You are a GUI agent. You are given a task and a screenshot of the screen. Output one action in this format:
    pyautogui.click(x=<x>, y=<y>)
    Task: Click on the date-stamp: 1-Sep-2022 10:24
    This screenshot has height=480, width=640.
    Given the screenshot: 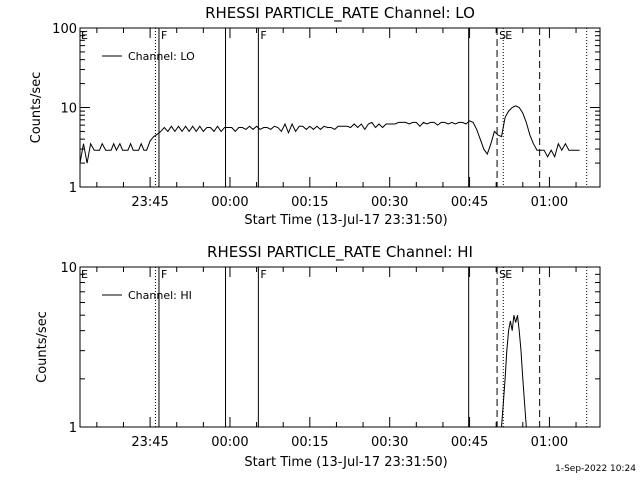 What is the action you would take?
    pyautogui.click(x=595, y=469)
    